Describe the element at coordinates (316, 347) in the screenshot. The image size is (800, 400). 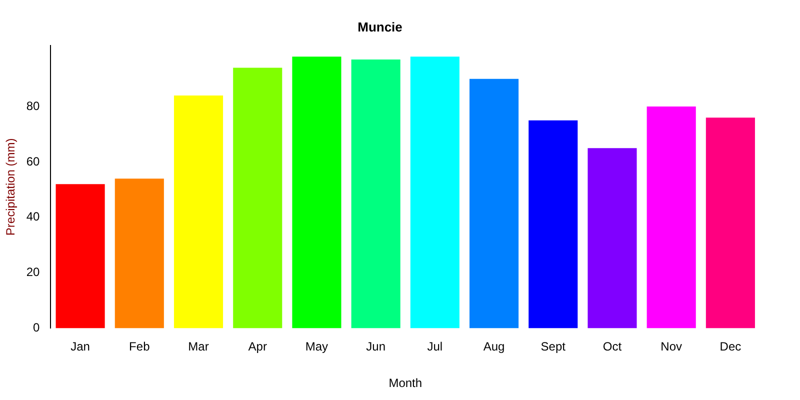
I see `x-tick-label: May` at that location.